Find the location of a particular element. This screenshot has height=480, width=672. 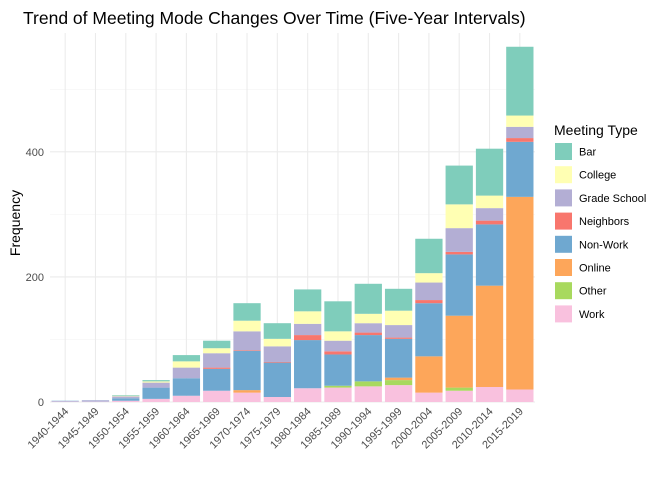

y-tick-label: 0 is located at coordinates (41, 403).